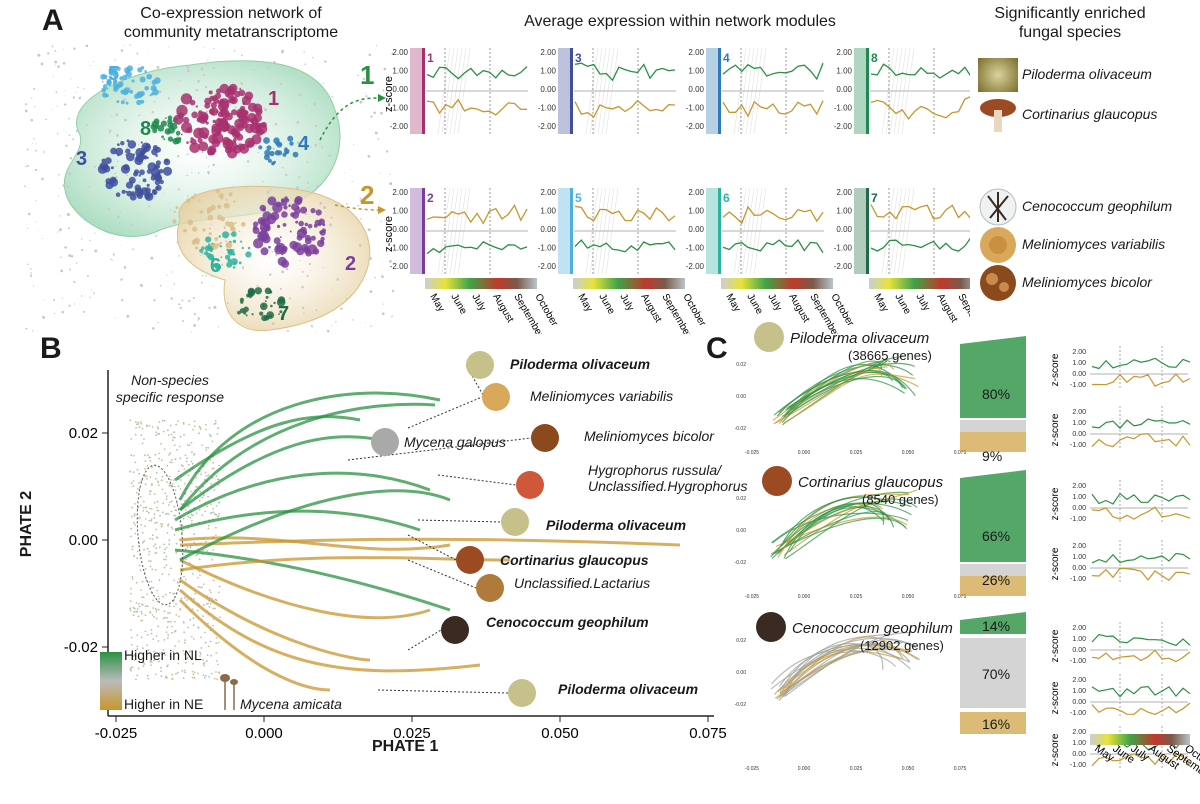 This screenshot has width=1200, height=804. What do you see at coordinates (51, 348) in the screenshot?
I see `panel-letter-b: B` at bounding box center [51, 348].